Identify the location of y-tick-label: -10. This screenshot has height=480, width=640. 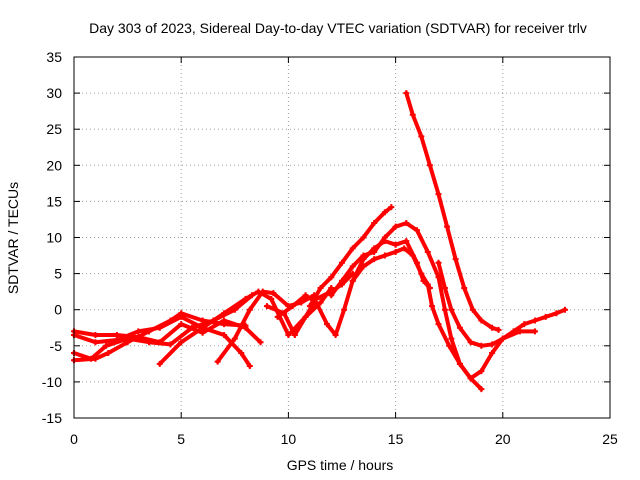
(52, 382).